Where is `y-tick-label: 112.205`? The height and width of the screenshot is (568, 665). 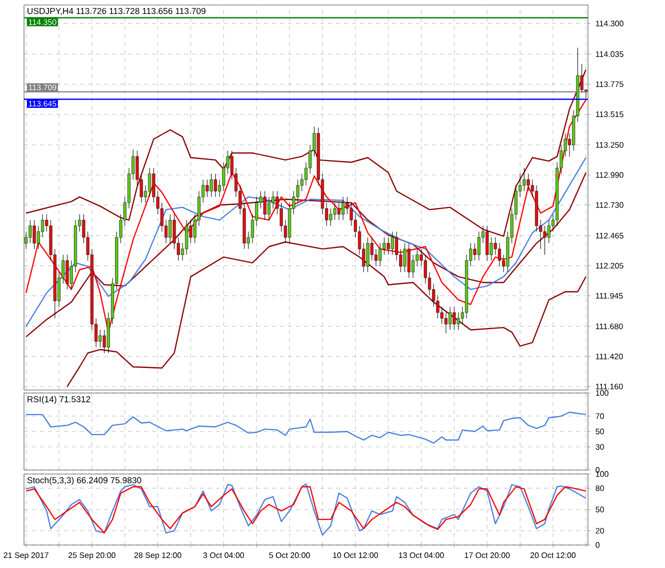
y-tick-label: 112.205 is located at coordinates (610, 265).